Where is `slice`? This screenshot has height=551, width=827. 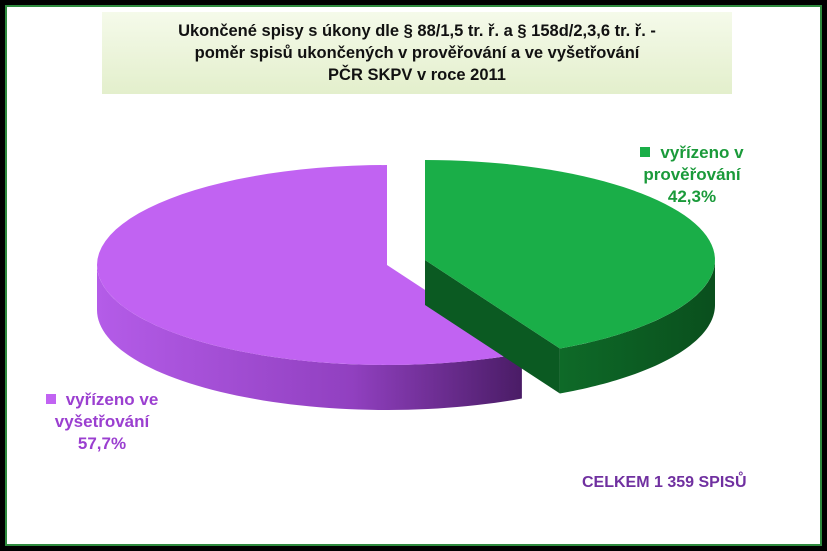 slice is located at coordinates (570, 254).